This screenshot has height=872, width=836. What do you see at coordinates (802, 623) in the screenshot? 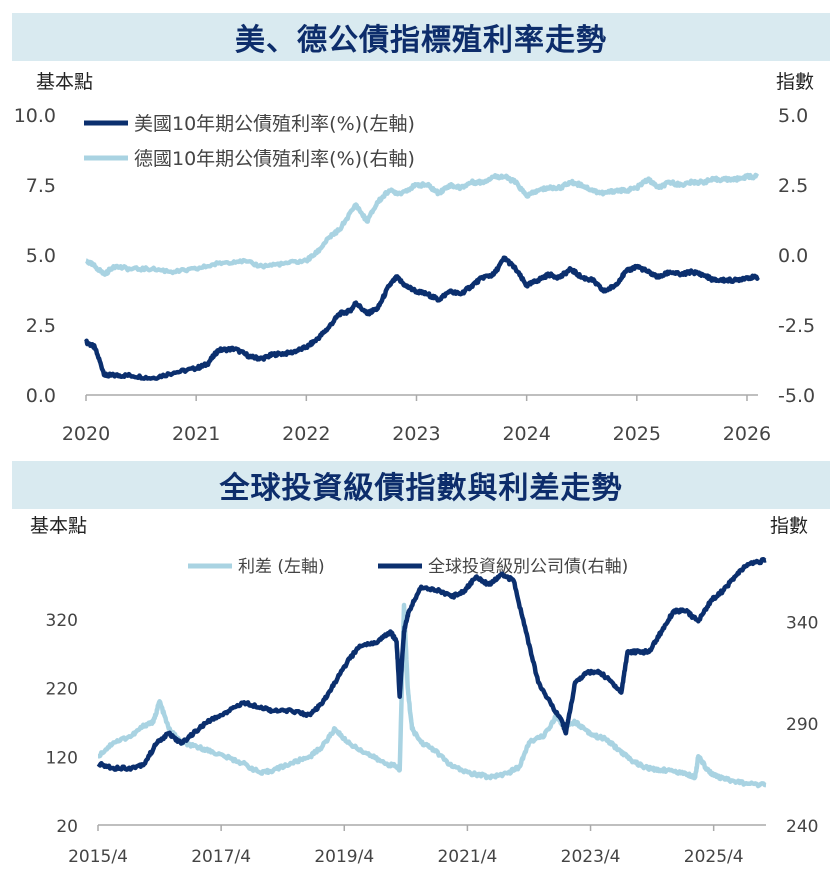
I see `chart2-y-right-tick-label: 340` at bounding box center [802, 623].